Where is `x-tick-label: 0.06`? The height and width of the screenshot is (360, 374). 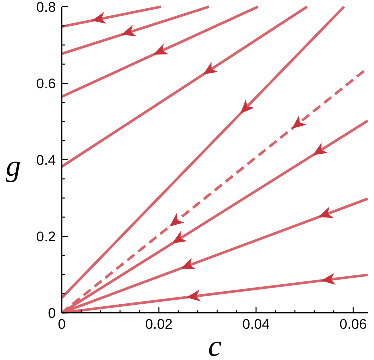
x-tick-label: 0.06 is located at coordinates (354, 324).